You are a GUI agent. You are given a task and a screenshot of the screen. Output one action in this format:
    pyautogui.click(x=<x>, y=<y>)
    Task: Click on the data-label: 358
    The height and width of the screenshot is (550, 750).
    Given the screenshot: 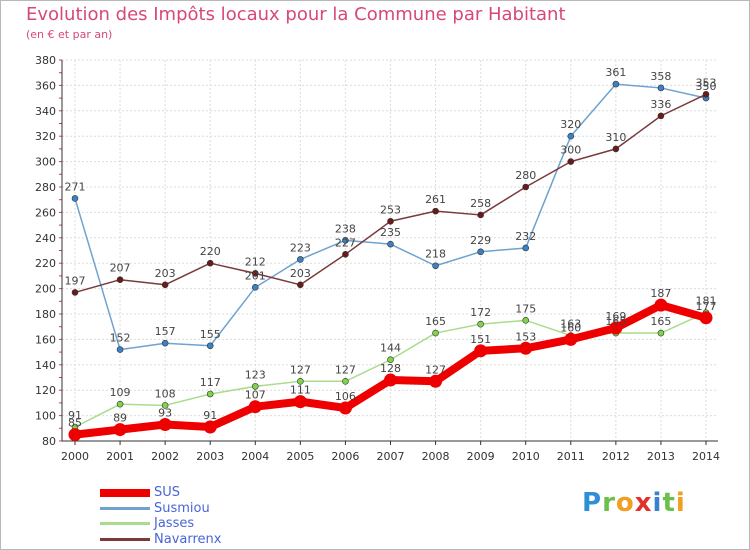 What is the action you would take?
    pyautogui.click(x=660, y=76)
    